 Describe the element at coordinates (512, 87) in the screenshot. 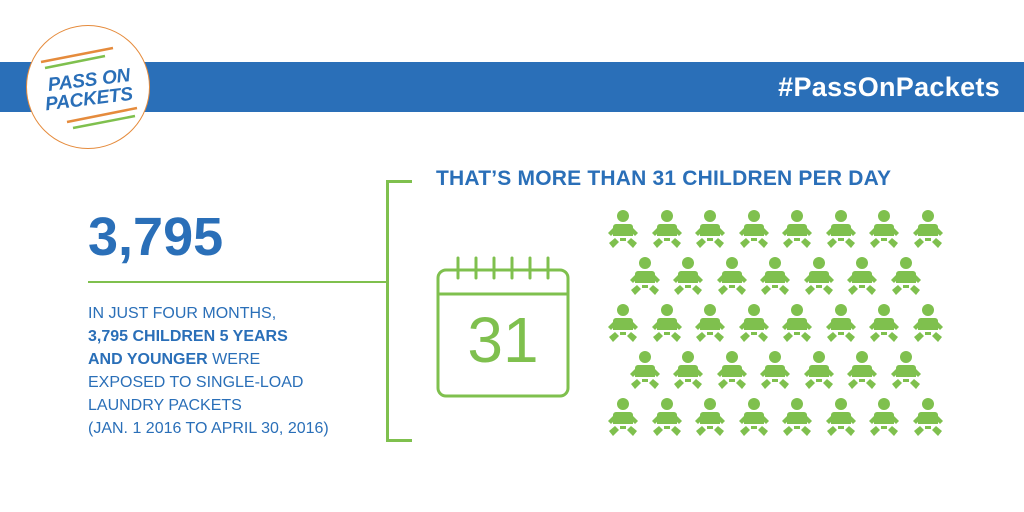

I see `title-banner` at that location.